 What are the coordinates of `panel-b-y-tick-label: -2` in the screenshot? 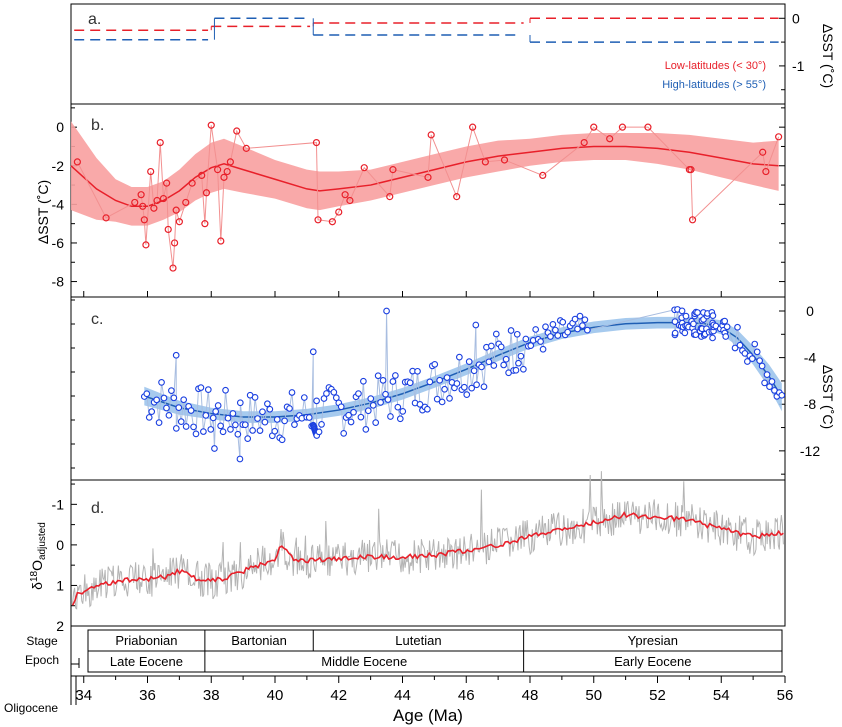 It's located at (58, 166).